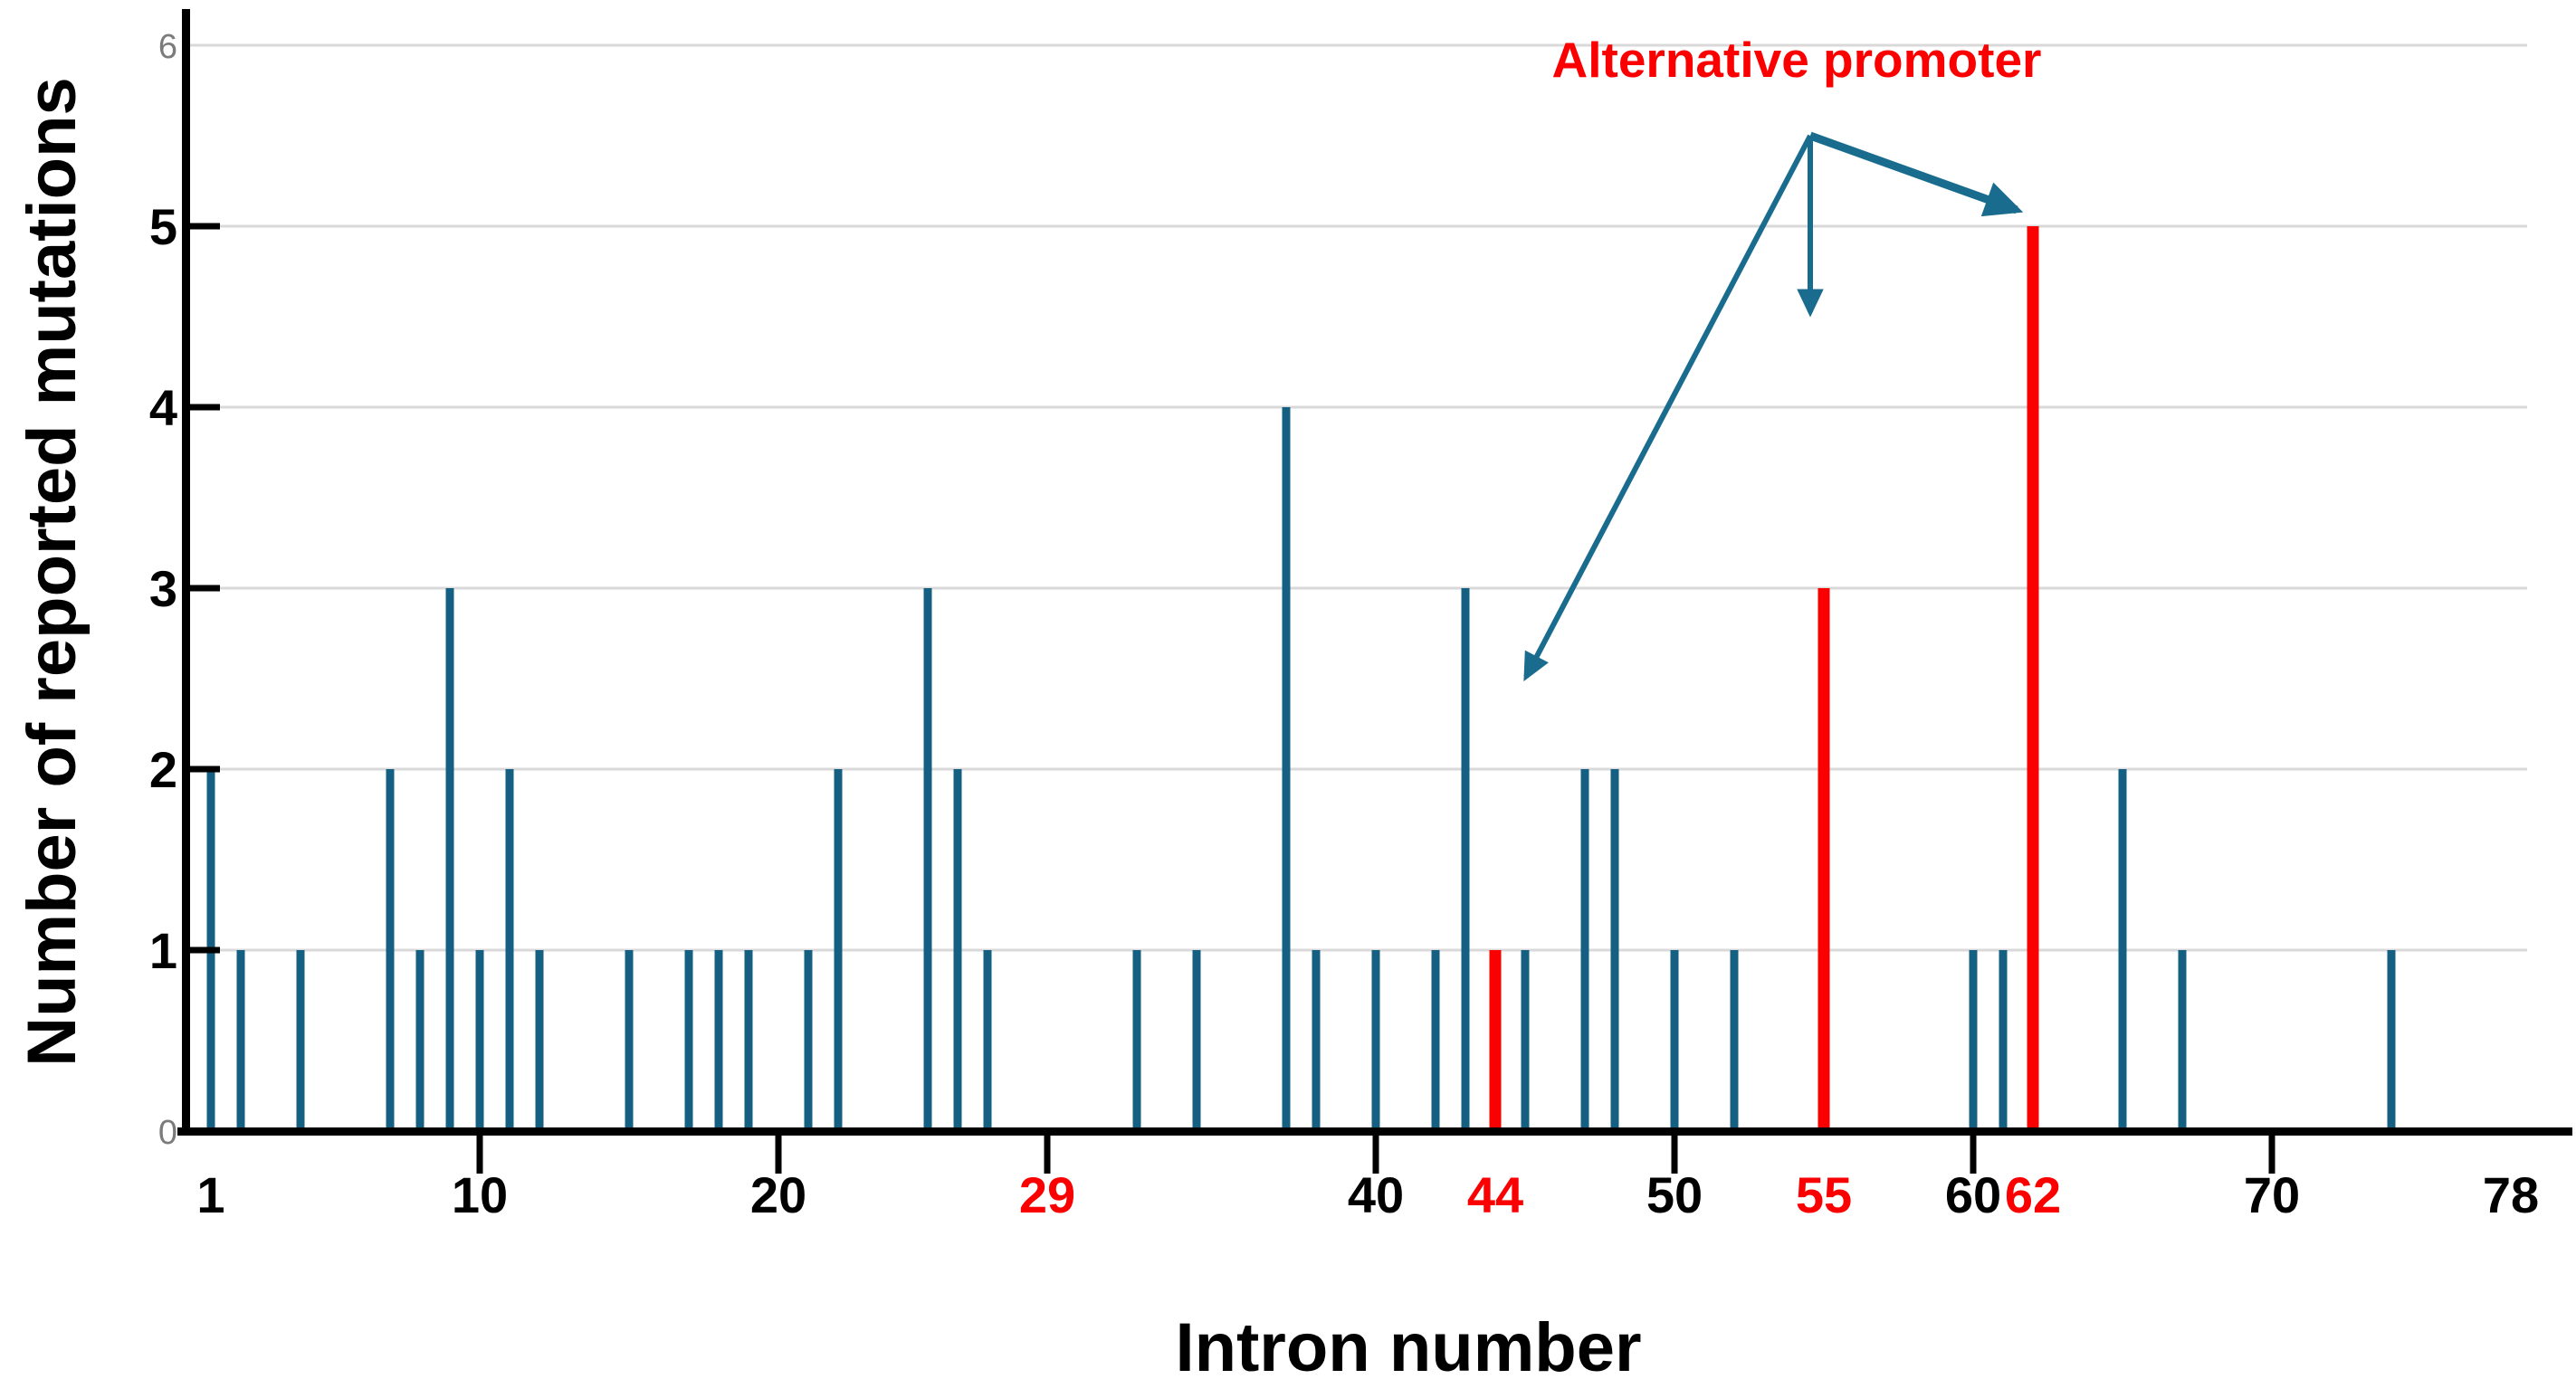  Describe the element at coordinates (163, 951) in the screenshot. I see `y-tick-label-1: 1` at that location.